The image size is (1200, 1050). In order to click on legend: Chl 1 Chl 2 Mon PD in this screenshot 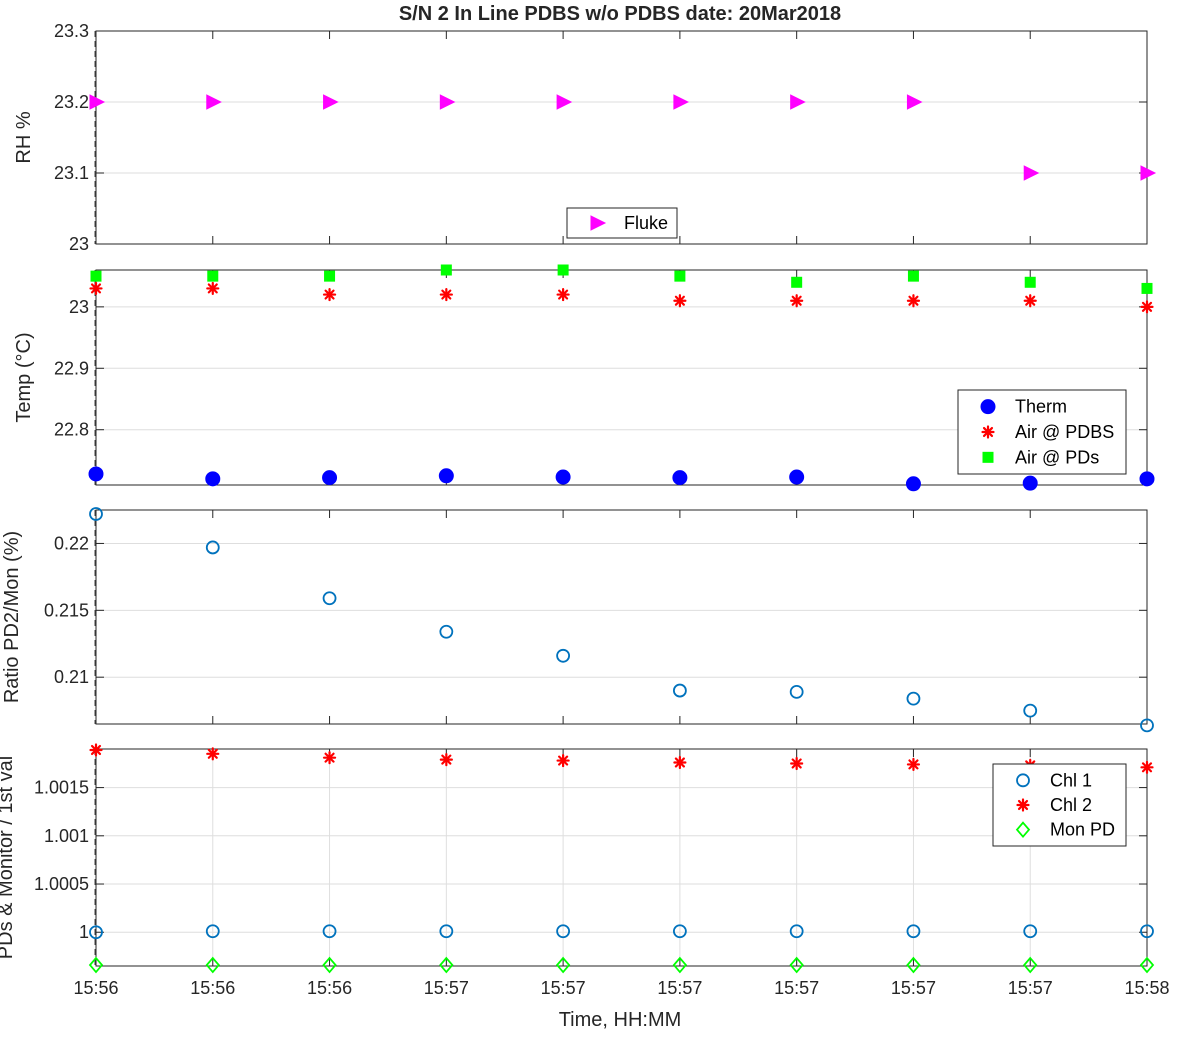, I will do `click(1059, 805)`.